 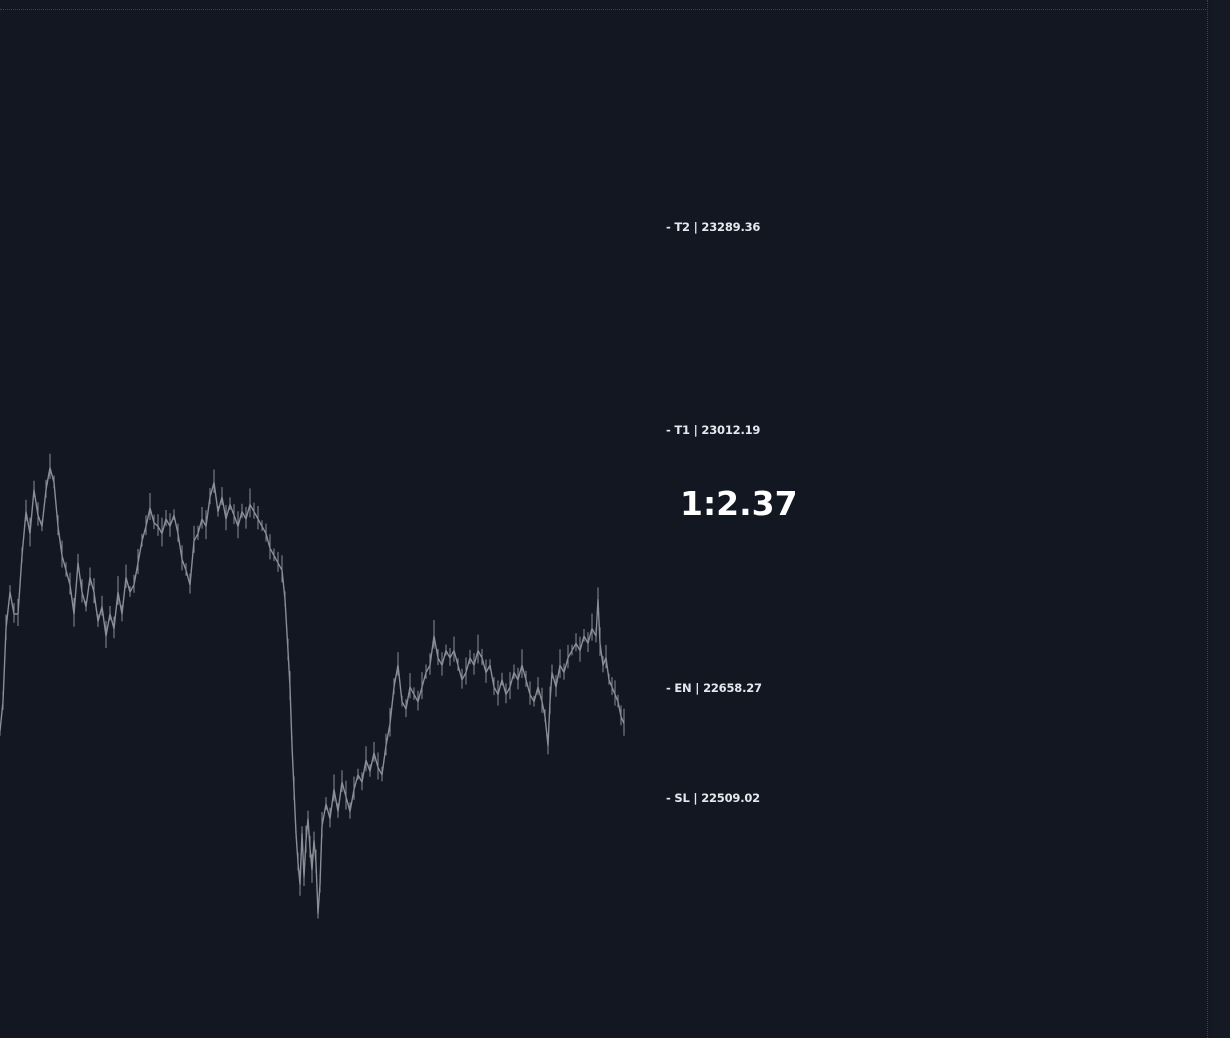 What do you see at coordinates (739, 503) in the screenshot?
I see `risk-reward-ratio: 1:2.37` at bounding box center [739, 503].